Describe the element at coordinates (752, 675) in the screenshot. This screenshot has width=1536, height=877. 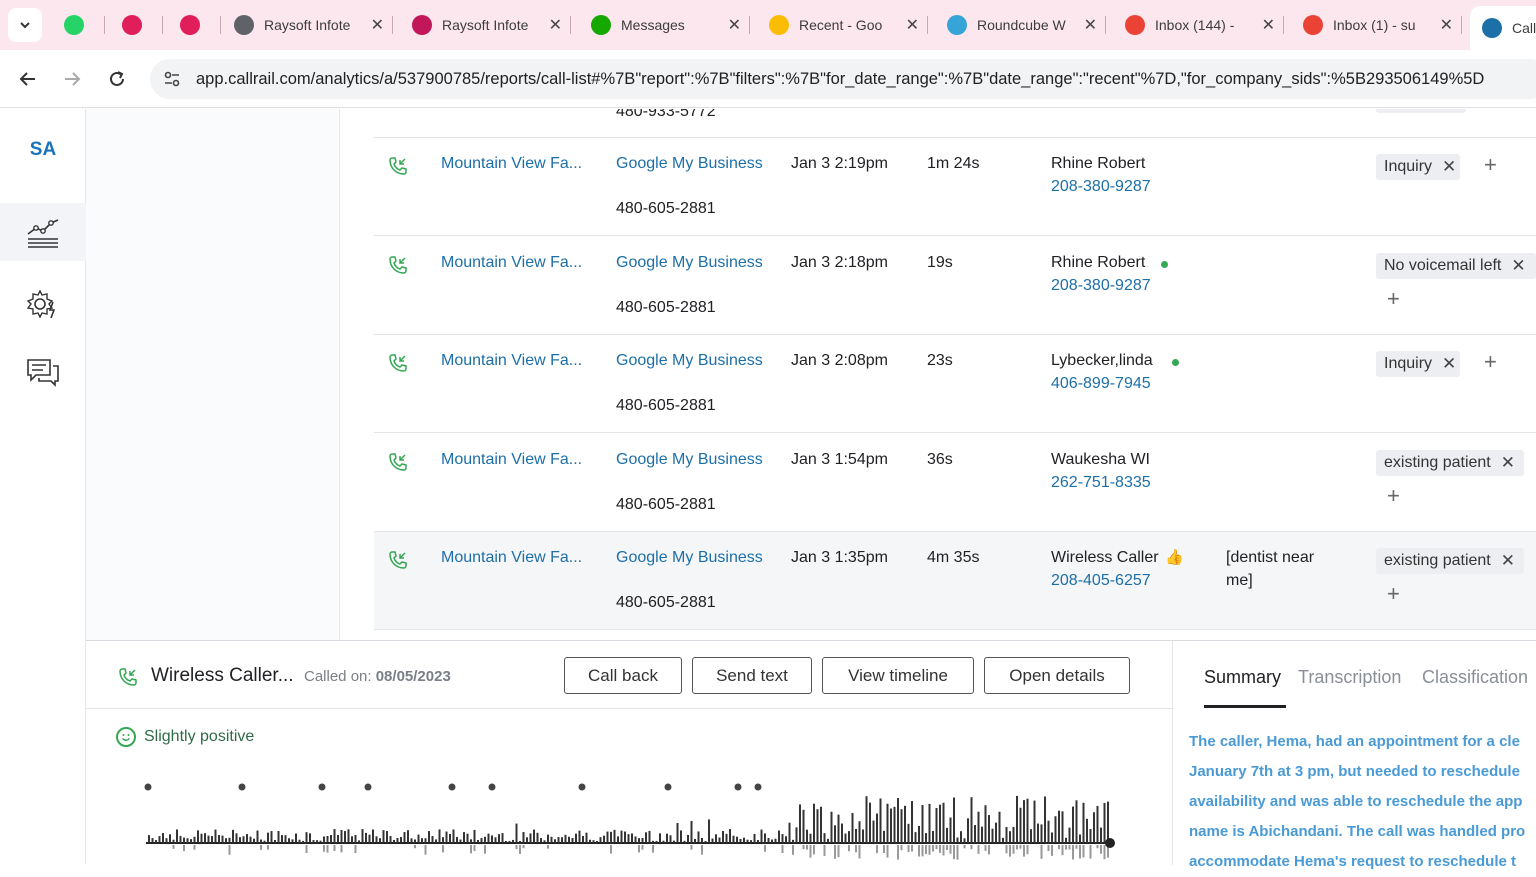
I see `send-text-button: Send text` at that location.